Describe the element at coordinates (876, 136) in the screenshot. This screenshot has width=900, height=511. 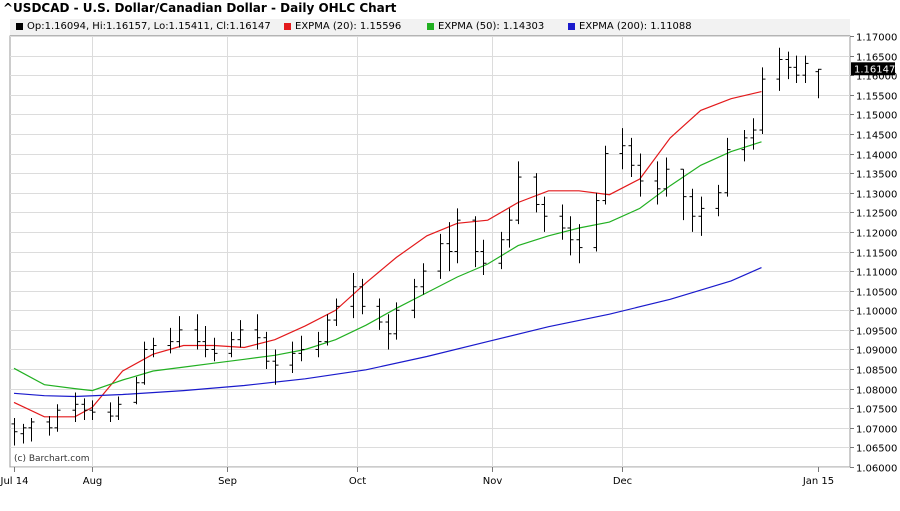
I see `y-tick-label: 1.14500` at that location.